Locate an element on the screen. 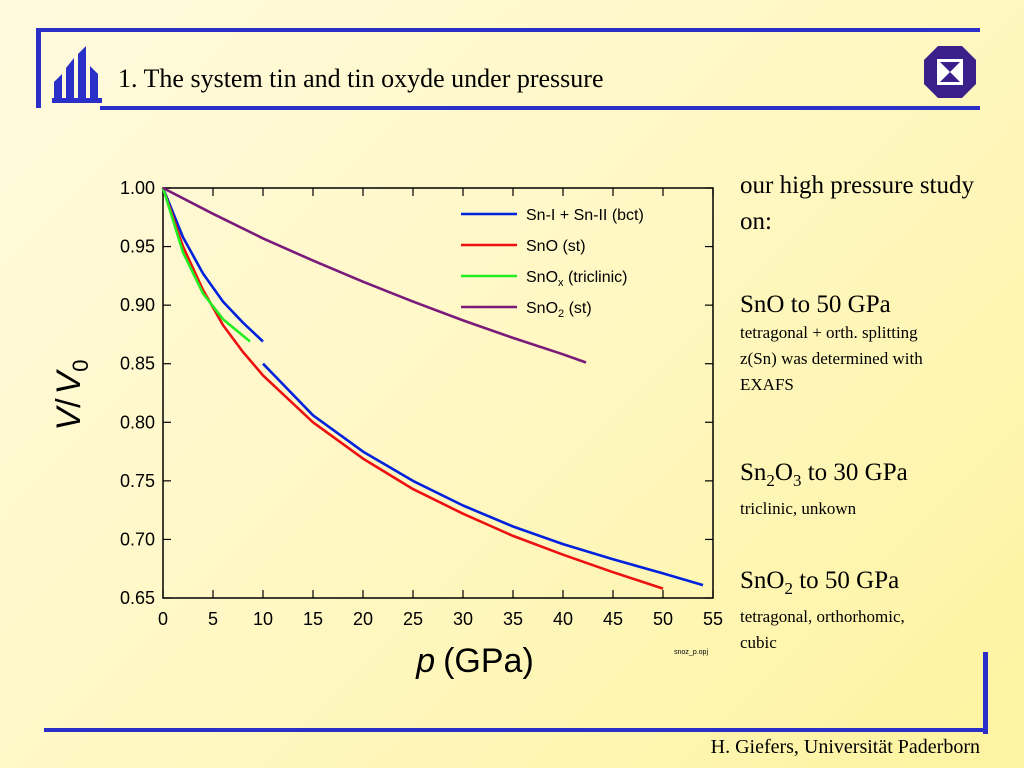 This screenshot has width=1024, height=768. y-tick-label: 0.85 is located at coordinates (137, 364).